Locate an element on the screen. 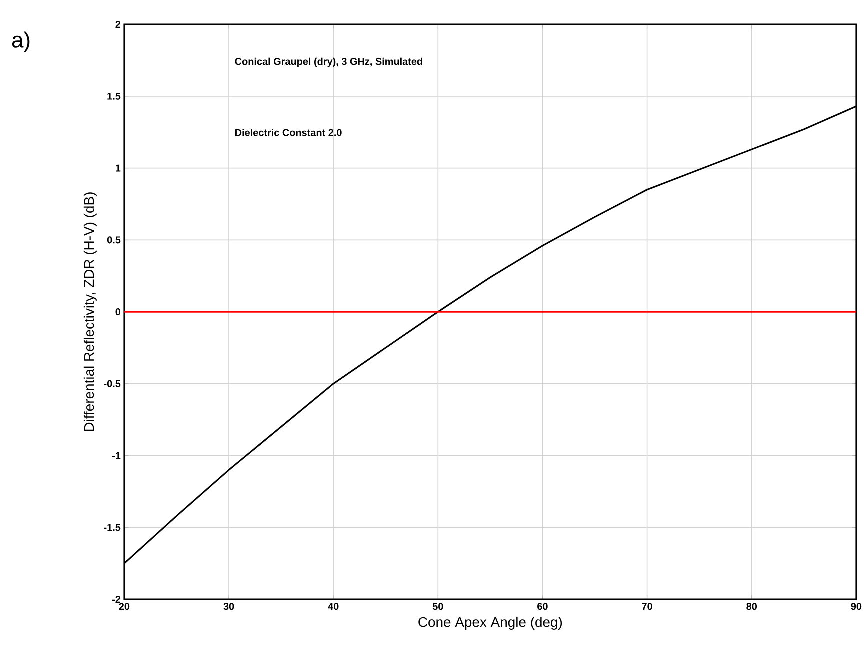 The width and height of the screenshot is (865, 647). text: a) is located at coordinates (21, 42).